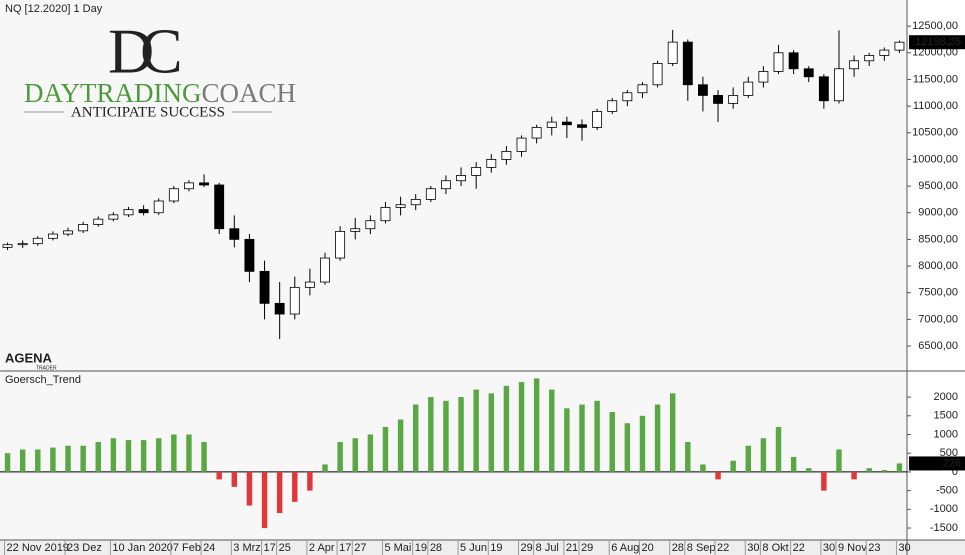  Describe the element at coordinates (935, 26) in the screenshot. I see `y-tick-label: 12500,00` at that location.